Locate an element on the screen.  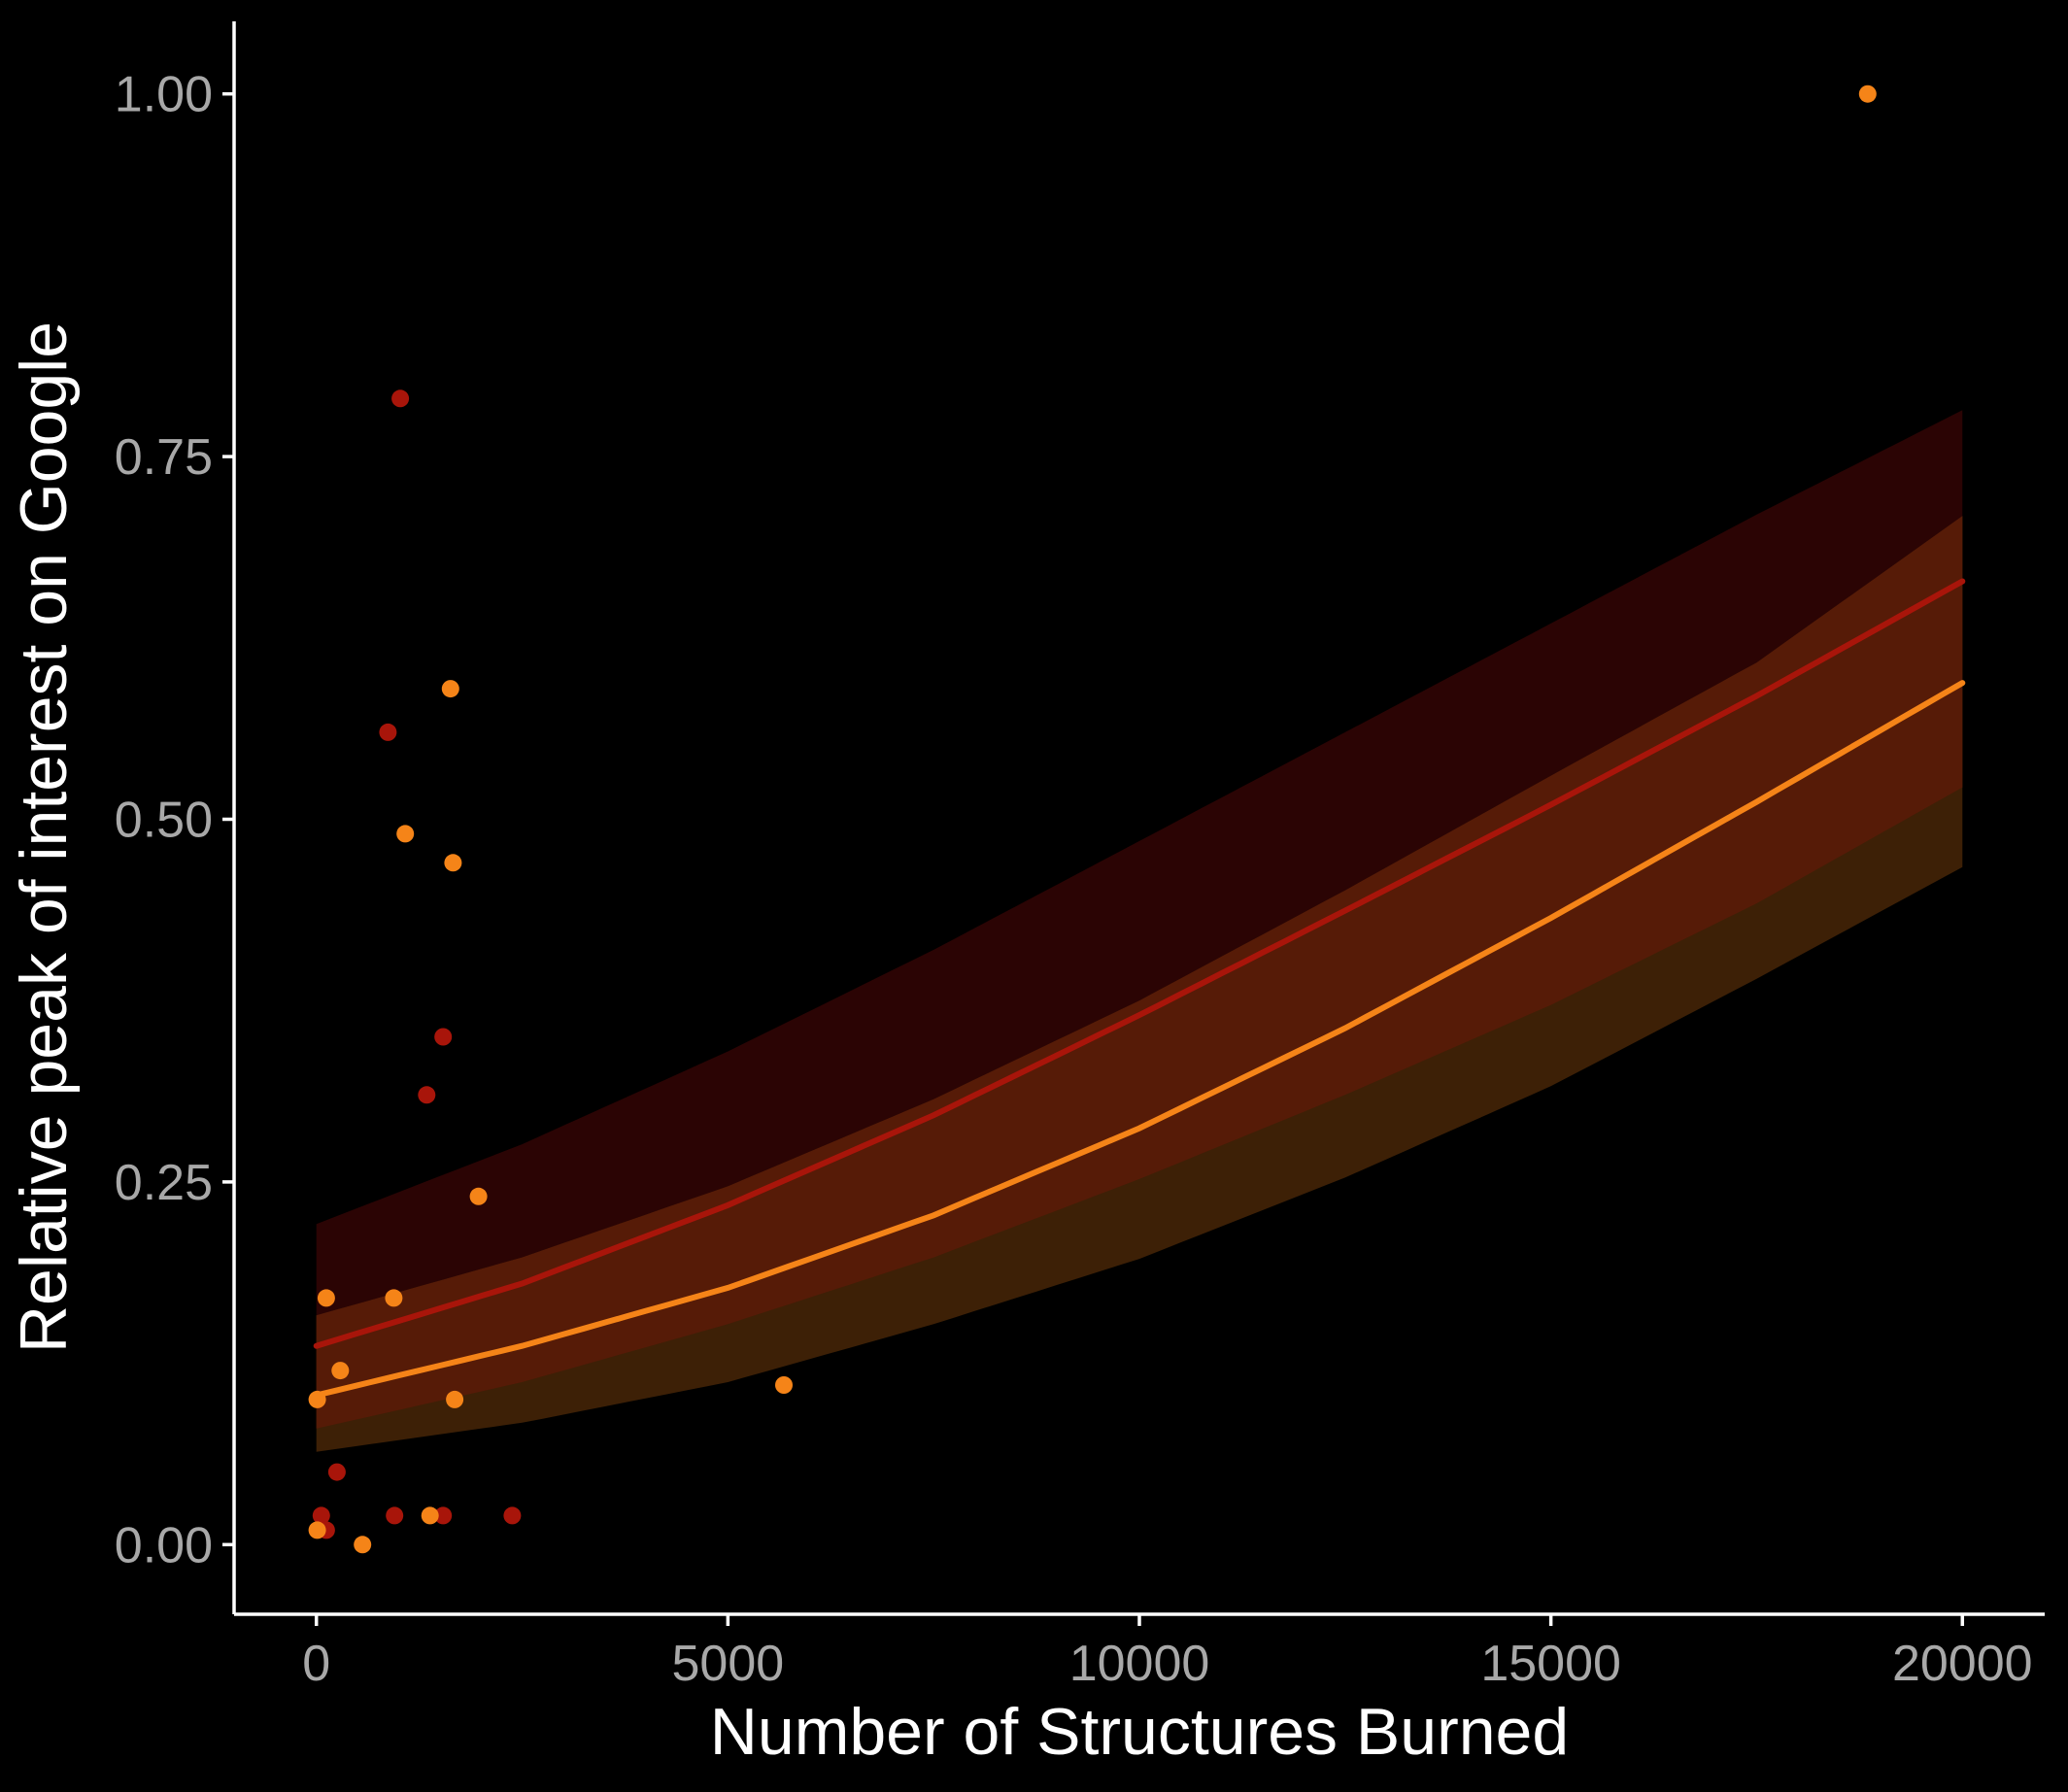
x-tick-label: 0 is located at coordinates (316, 1664).